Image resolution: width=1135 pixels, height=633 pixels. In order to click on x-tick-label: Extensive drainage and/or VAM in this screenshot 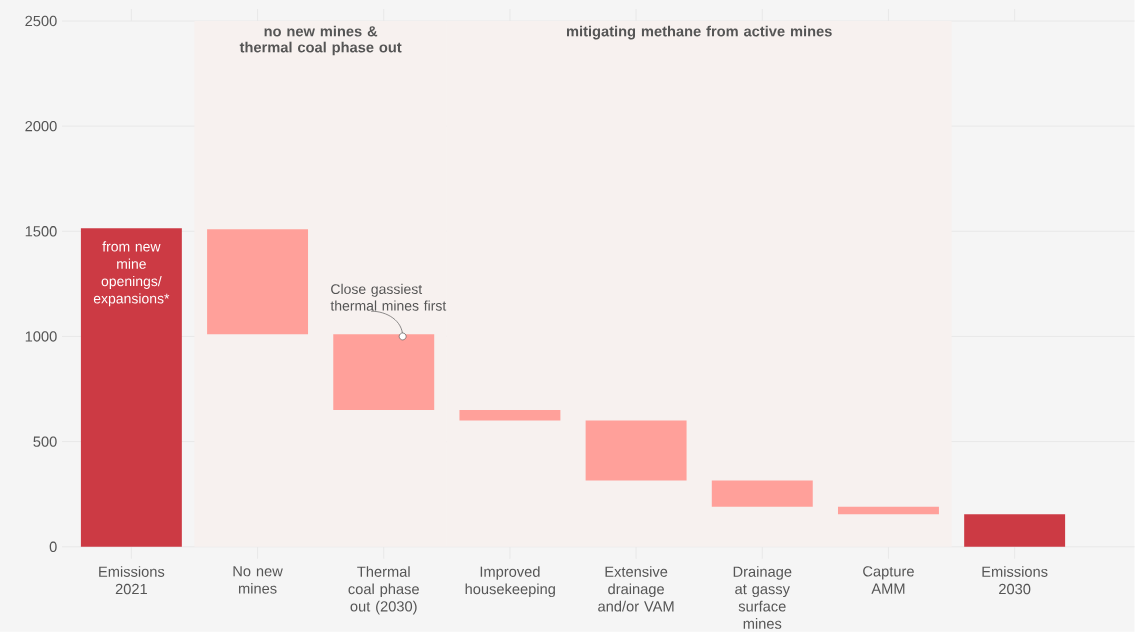, I will do `click(636, 588)`.